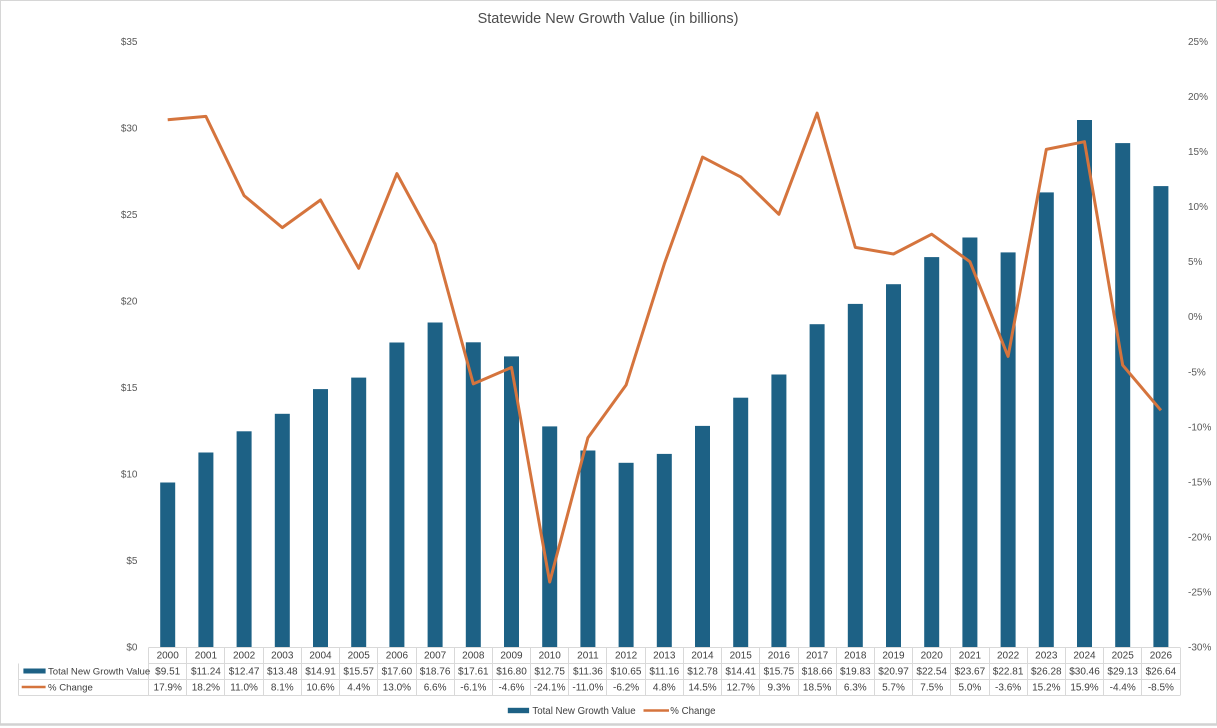  What do you see at coordinates (320, 672) in the screenshot?
I see `svg-text: $14.91` at bounding box center [320, 672].